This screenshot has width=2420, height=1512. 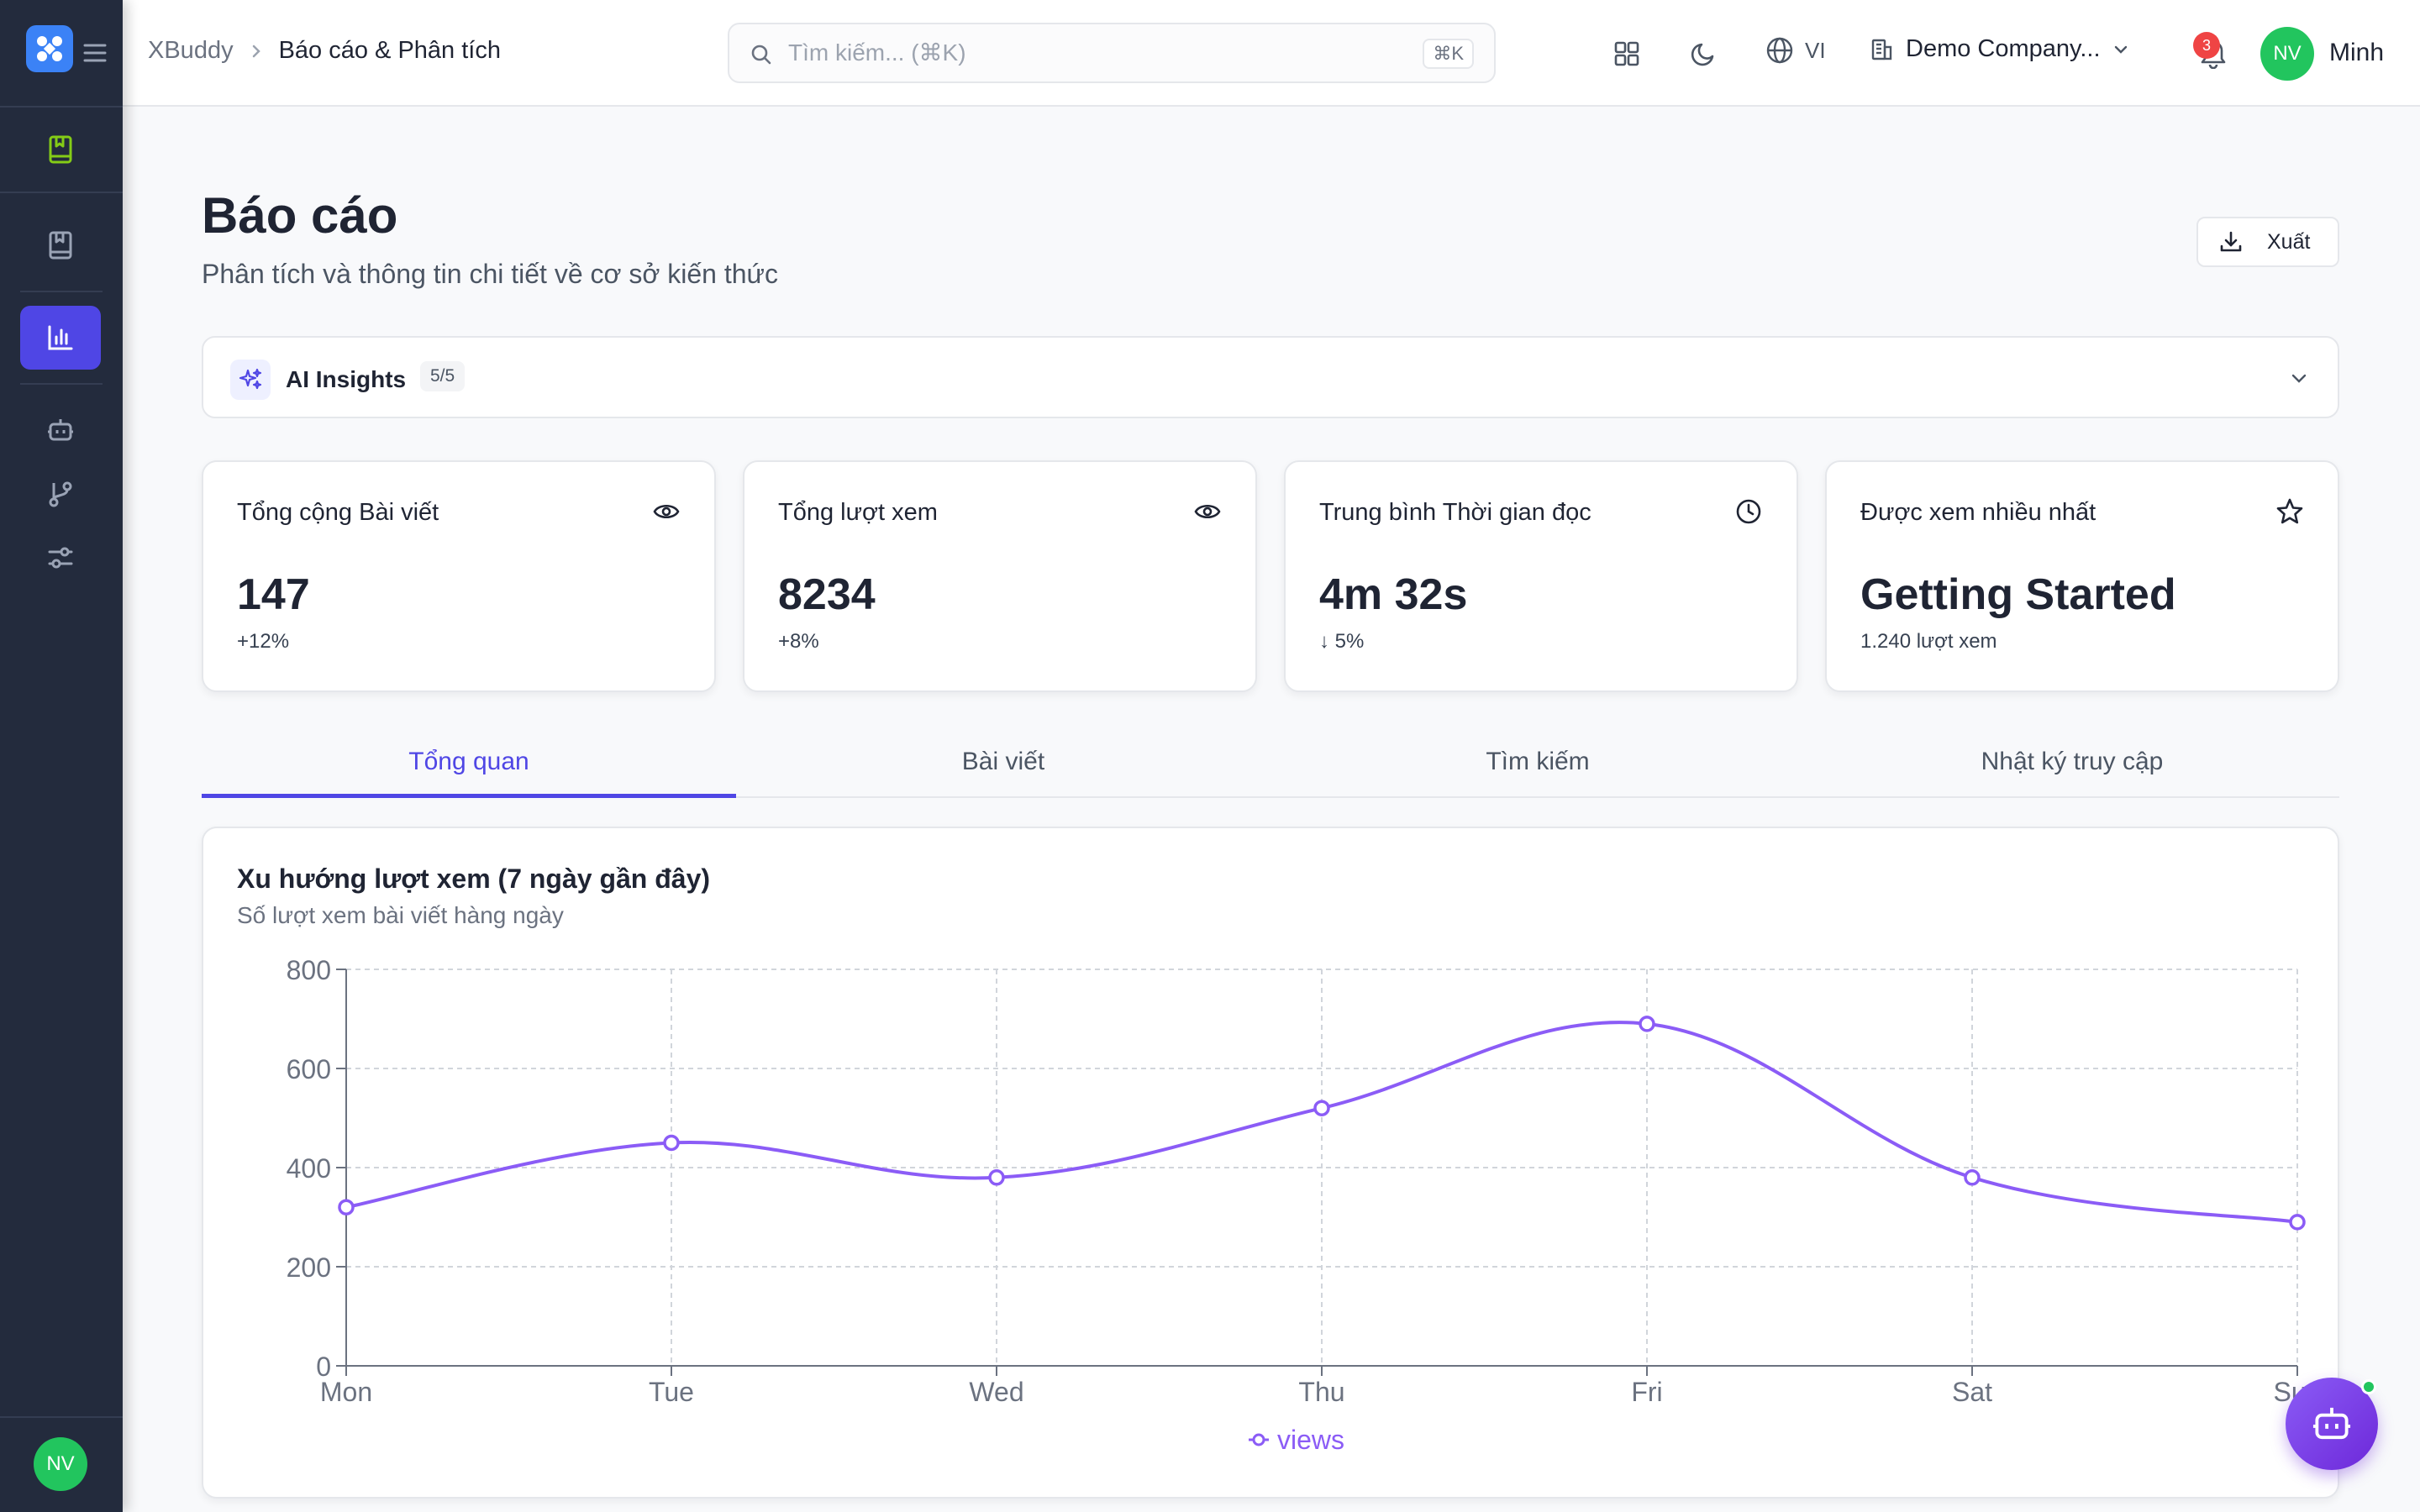 I want to click on data-point-sat, so click(x=1973, y=1177).